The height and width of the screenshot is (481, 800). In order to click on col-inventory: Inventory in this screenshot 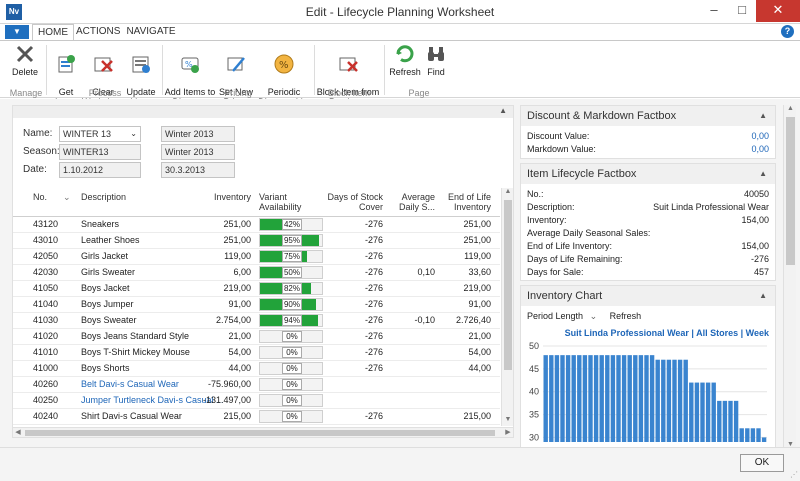, I will do `click(232, 197)`.